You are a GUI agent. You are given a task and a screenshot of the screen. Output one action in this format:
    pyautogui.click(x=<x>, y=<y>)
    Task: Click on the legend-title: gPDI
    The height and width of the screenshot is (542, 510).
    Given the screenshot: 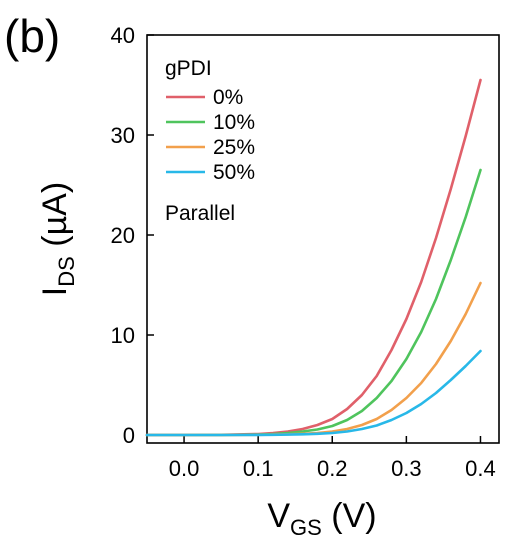 What is the action you would take?
    pyautogui.click(x=188, y=68)
    